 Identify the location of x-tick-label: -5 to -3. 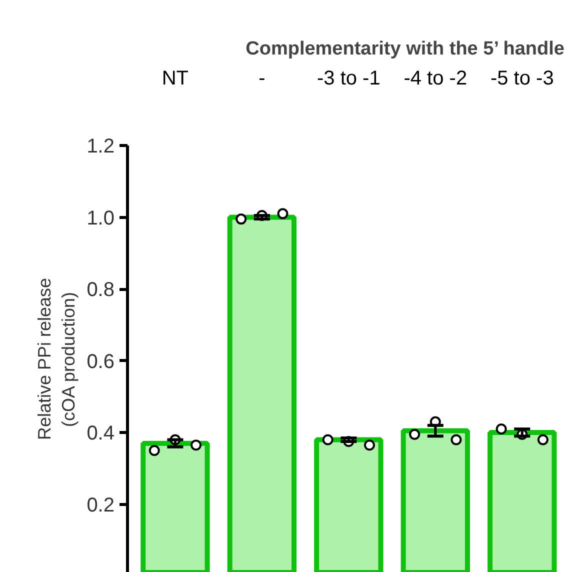
(522, 79).